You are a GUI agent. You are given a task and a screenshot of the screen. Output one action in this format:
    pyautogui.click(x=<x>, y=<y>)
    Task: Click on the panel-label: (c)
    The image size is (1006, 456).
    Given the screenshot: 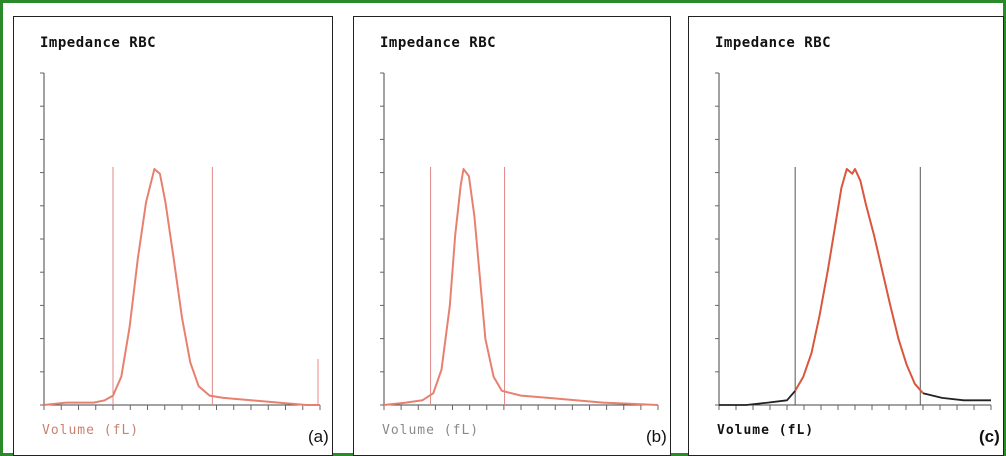 What is the action you would take?
    pyautogui.click(x=989, y=436)
    